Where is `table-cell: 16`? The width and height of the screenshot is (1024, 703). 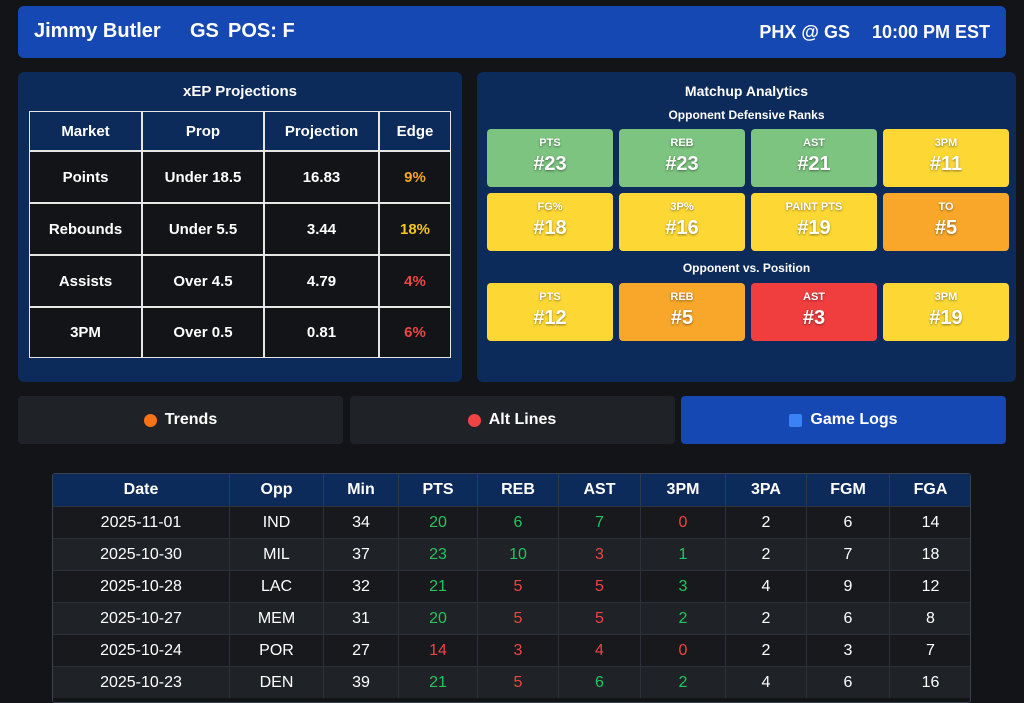 table-cell: 16 is located at coordinates (930, 682).